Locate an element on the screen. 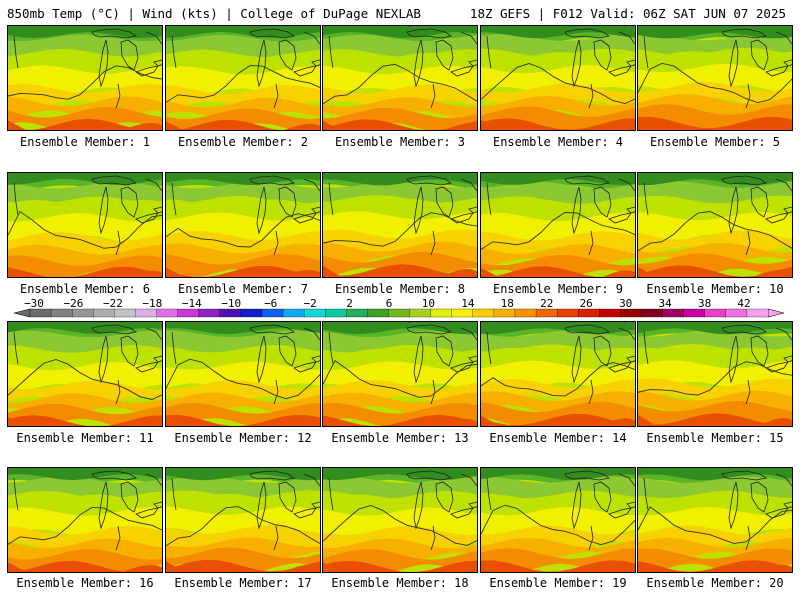 The height and width of the screenshot is (600, 800). ensemble-member-label: Ensemble Member: 13 is located at coordinates (400, 438).